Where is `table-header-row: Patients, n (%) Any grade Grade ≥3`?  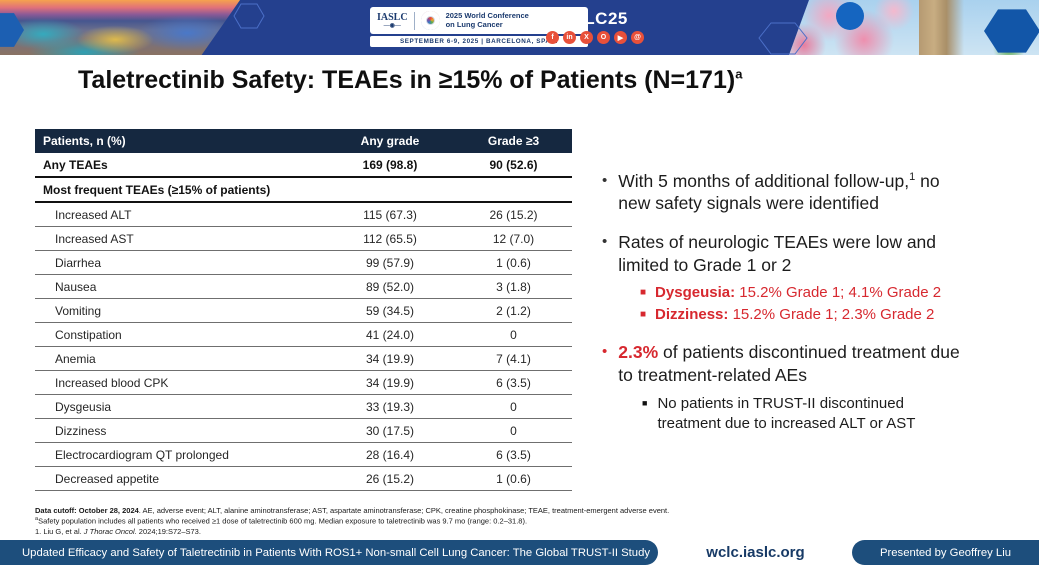
table-header-row: Patients, n (%) Any grade Grade ≥3 is located at coordinates (303, 141).